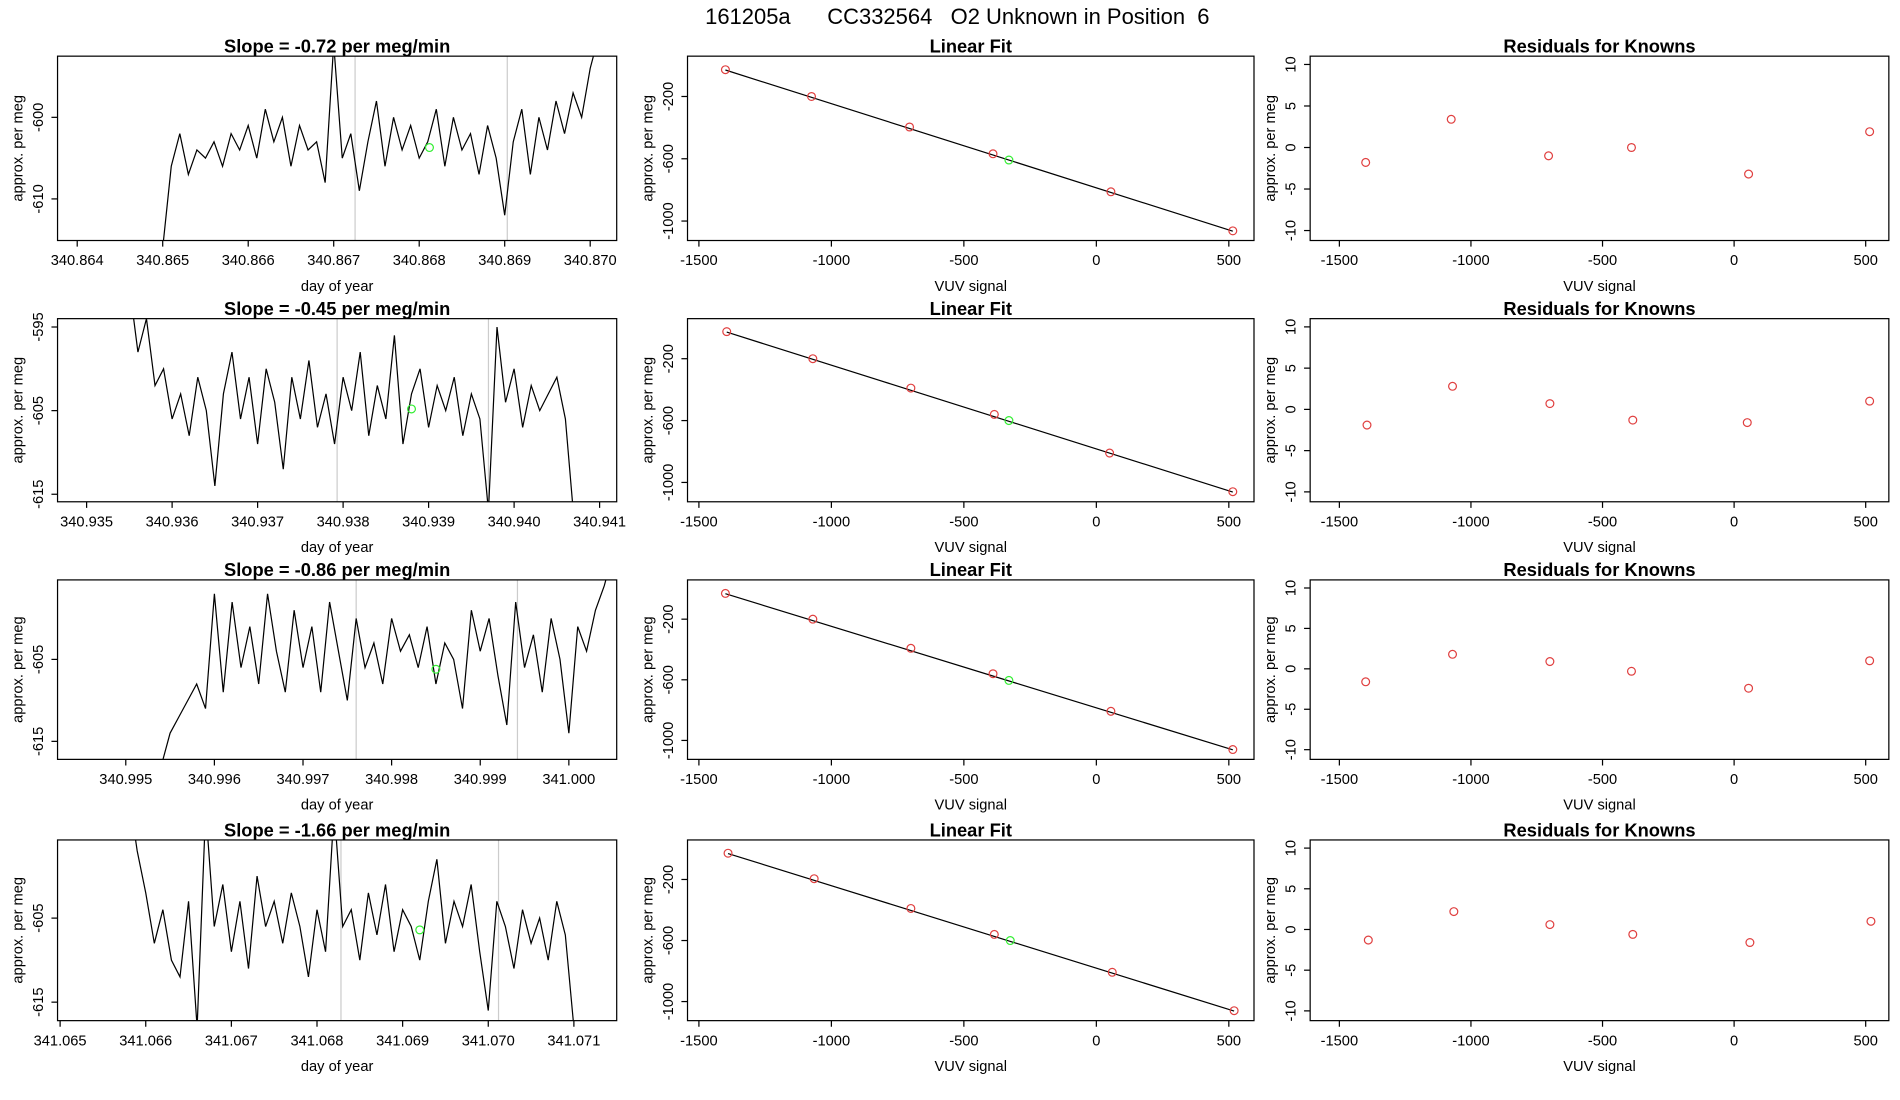 This screenshot has height=1100, width=1900. Describe the element at coordinates (391, 780) in the screenshot. I see `x-tick-label: 340.998` at that location.